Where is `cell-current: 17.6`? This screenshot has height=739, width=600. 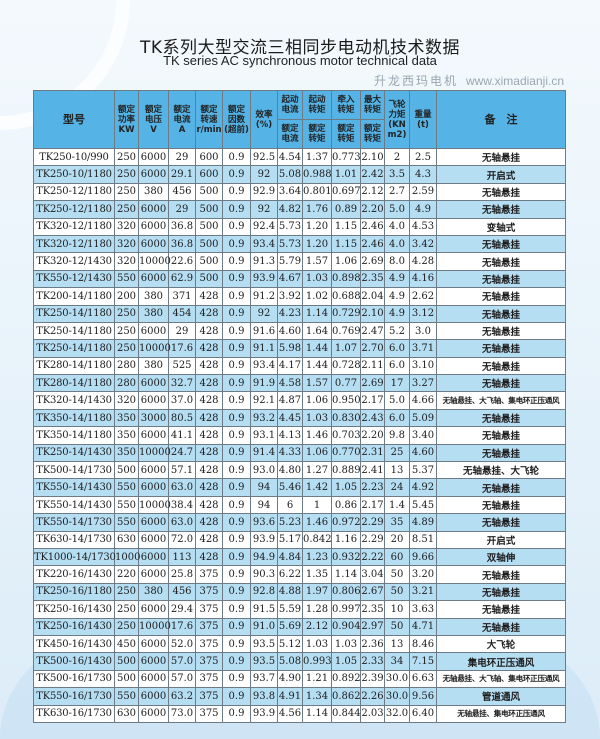
cell-current: 17.6 is located at coordinates (182, 348).